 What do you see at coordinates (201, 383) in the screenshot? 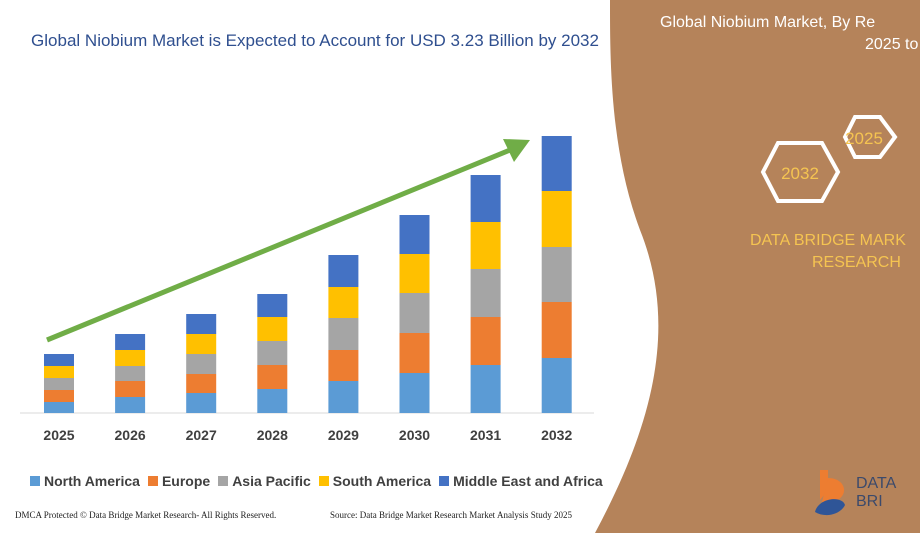
I see `bar-segment-europe-2027` at bounding box center [201, 383].